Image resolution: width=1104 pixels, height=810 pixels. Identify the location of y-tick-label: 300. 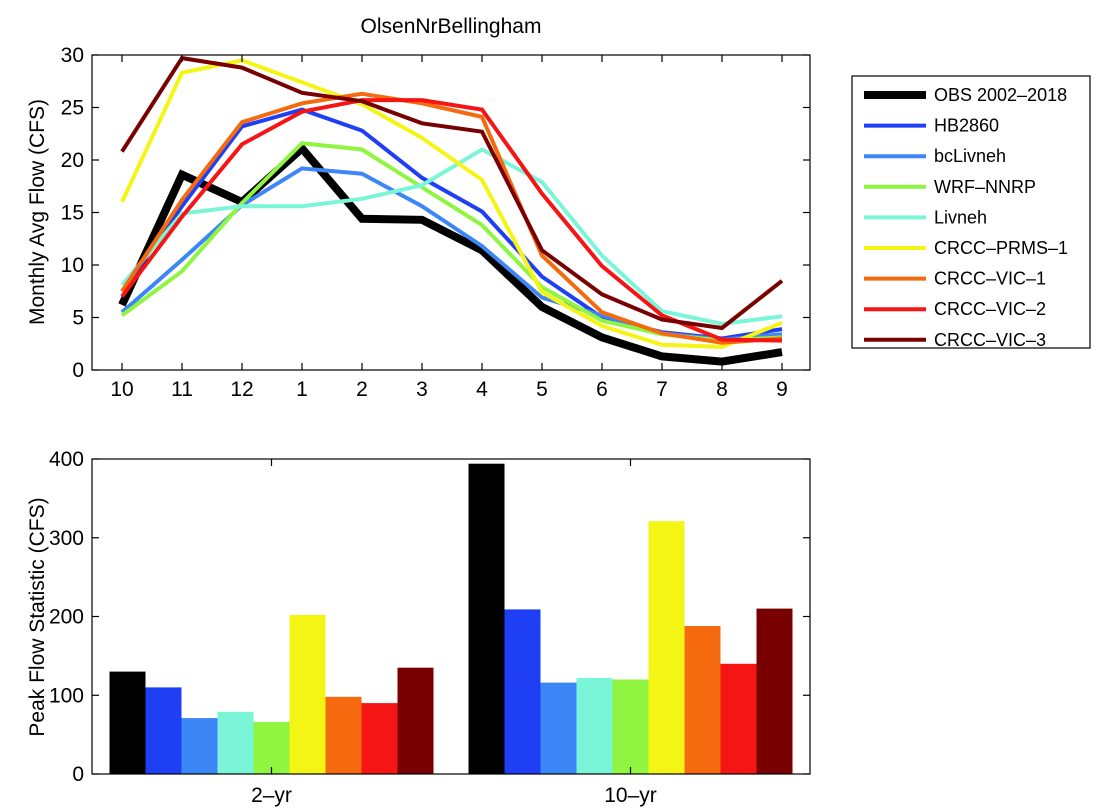
(66, 538).